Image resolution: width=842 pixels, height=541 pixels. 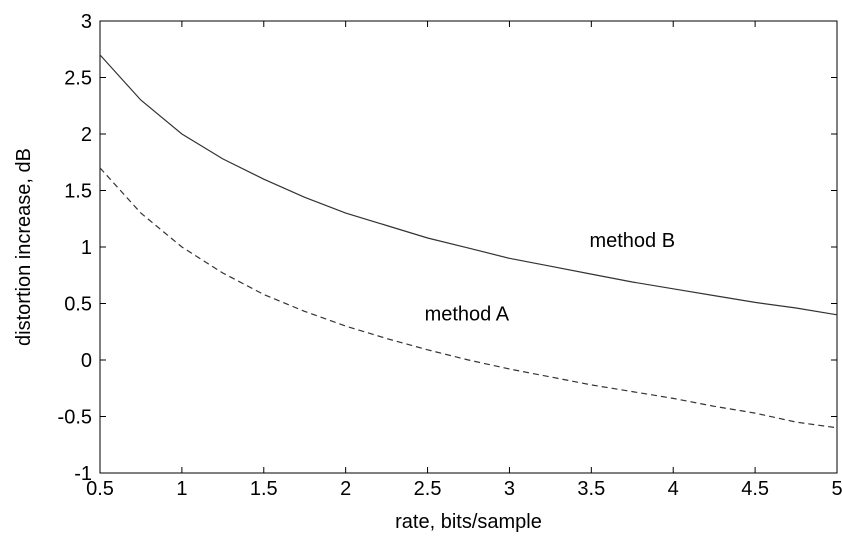 What do you see at coordinates (100, 489) in the screenshot?
I see `x-tick-label: 0.5` at bounding box center [100, 489].